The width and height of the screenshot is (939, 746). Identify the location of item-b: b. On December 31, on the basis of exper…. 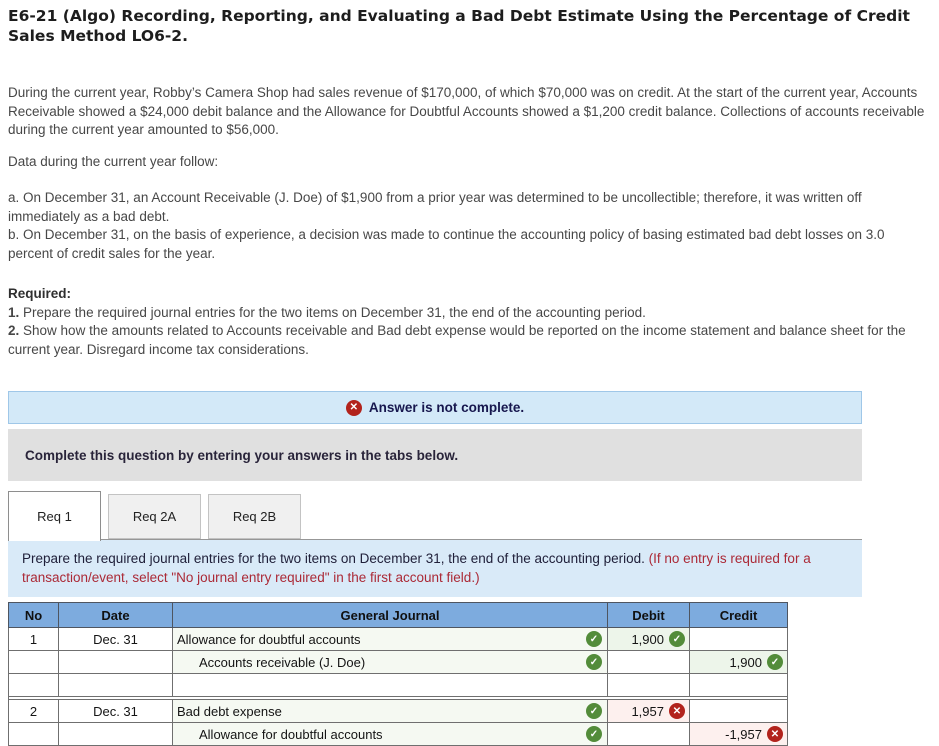
(446, 244).